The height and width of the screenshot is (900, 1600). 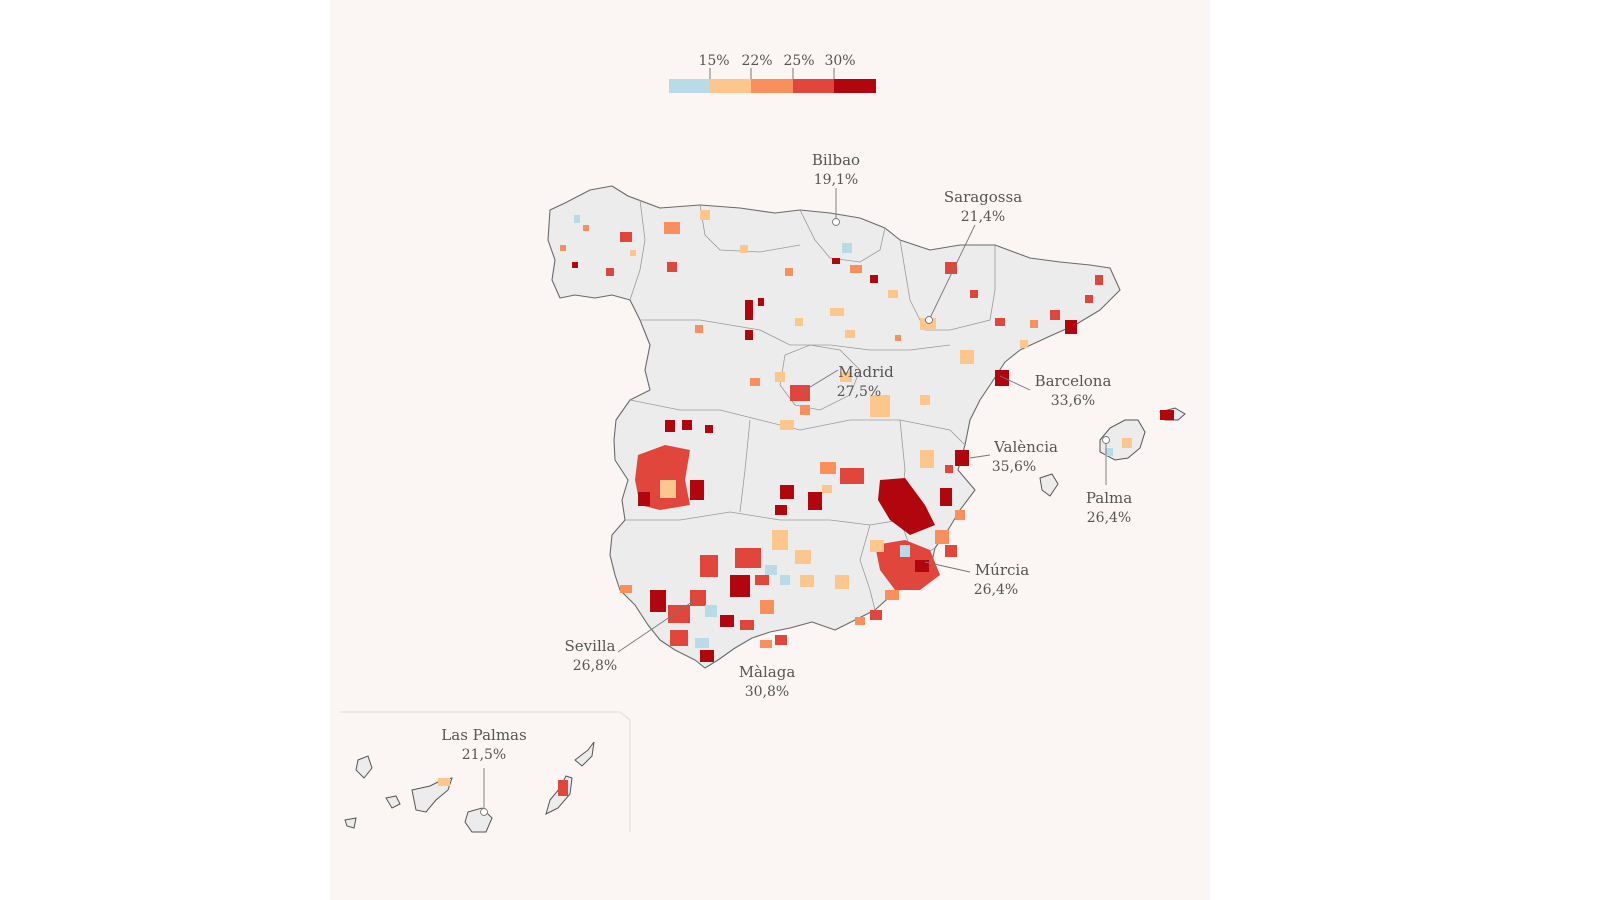 What do you see at coordinates (1073, 401) in the screenshot?
I see `city-value-barcelona: 33,6%` at bounding box center [1073, 401].